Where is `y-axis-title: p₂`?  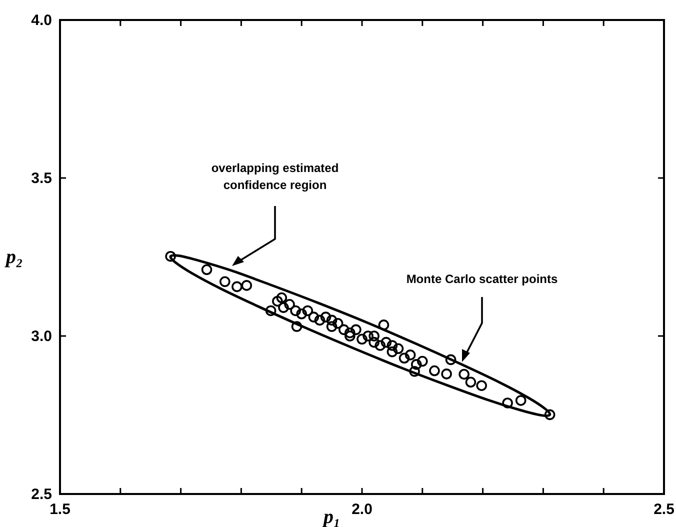
y-axis-title: p₂ is located at coordinates (13, 257).